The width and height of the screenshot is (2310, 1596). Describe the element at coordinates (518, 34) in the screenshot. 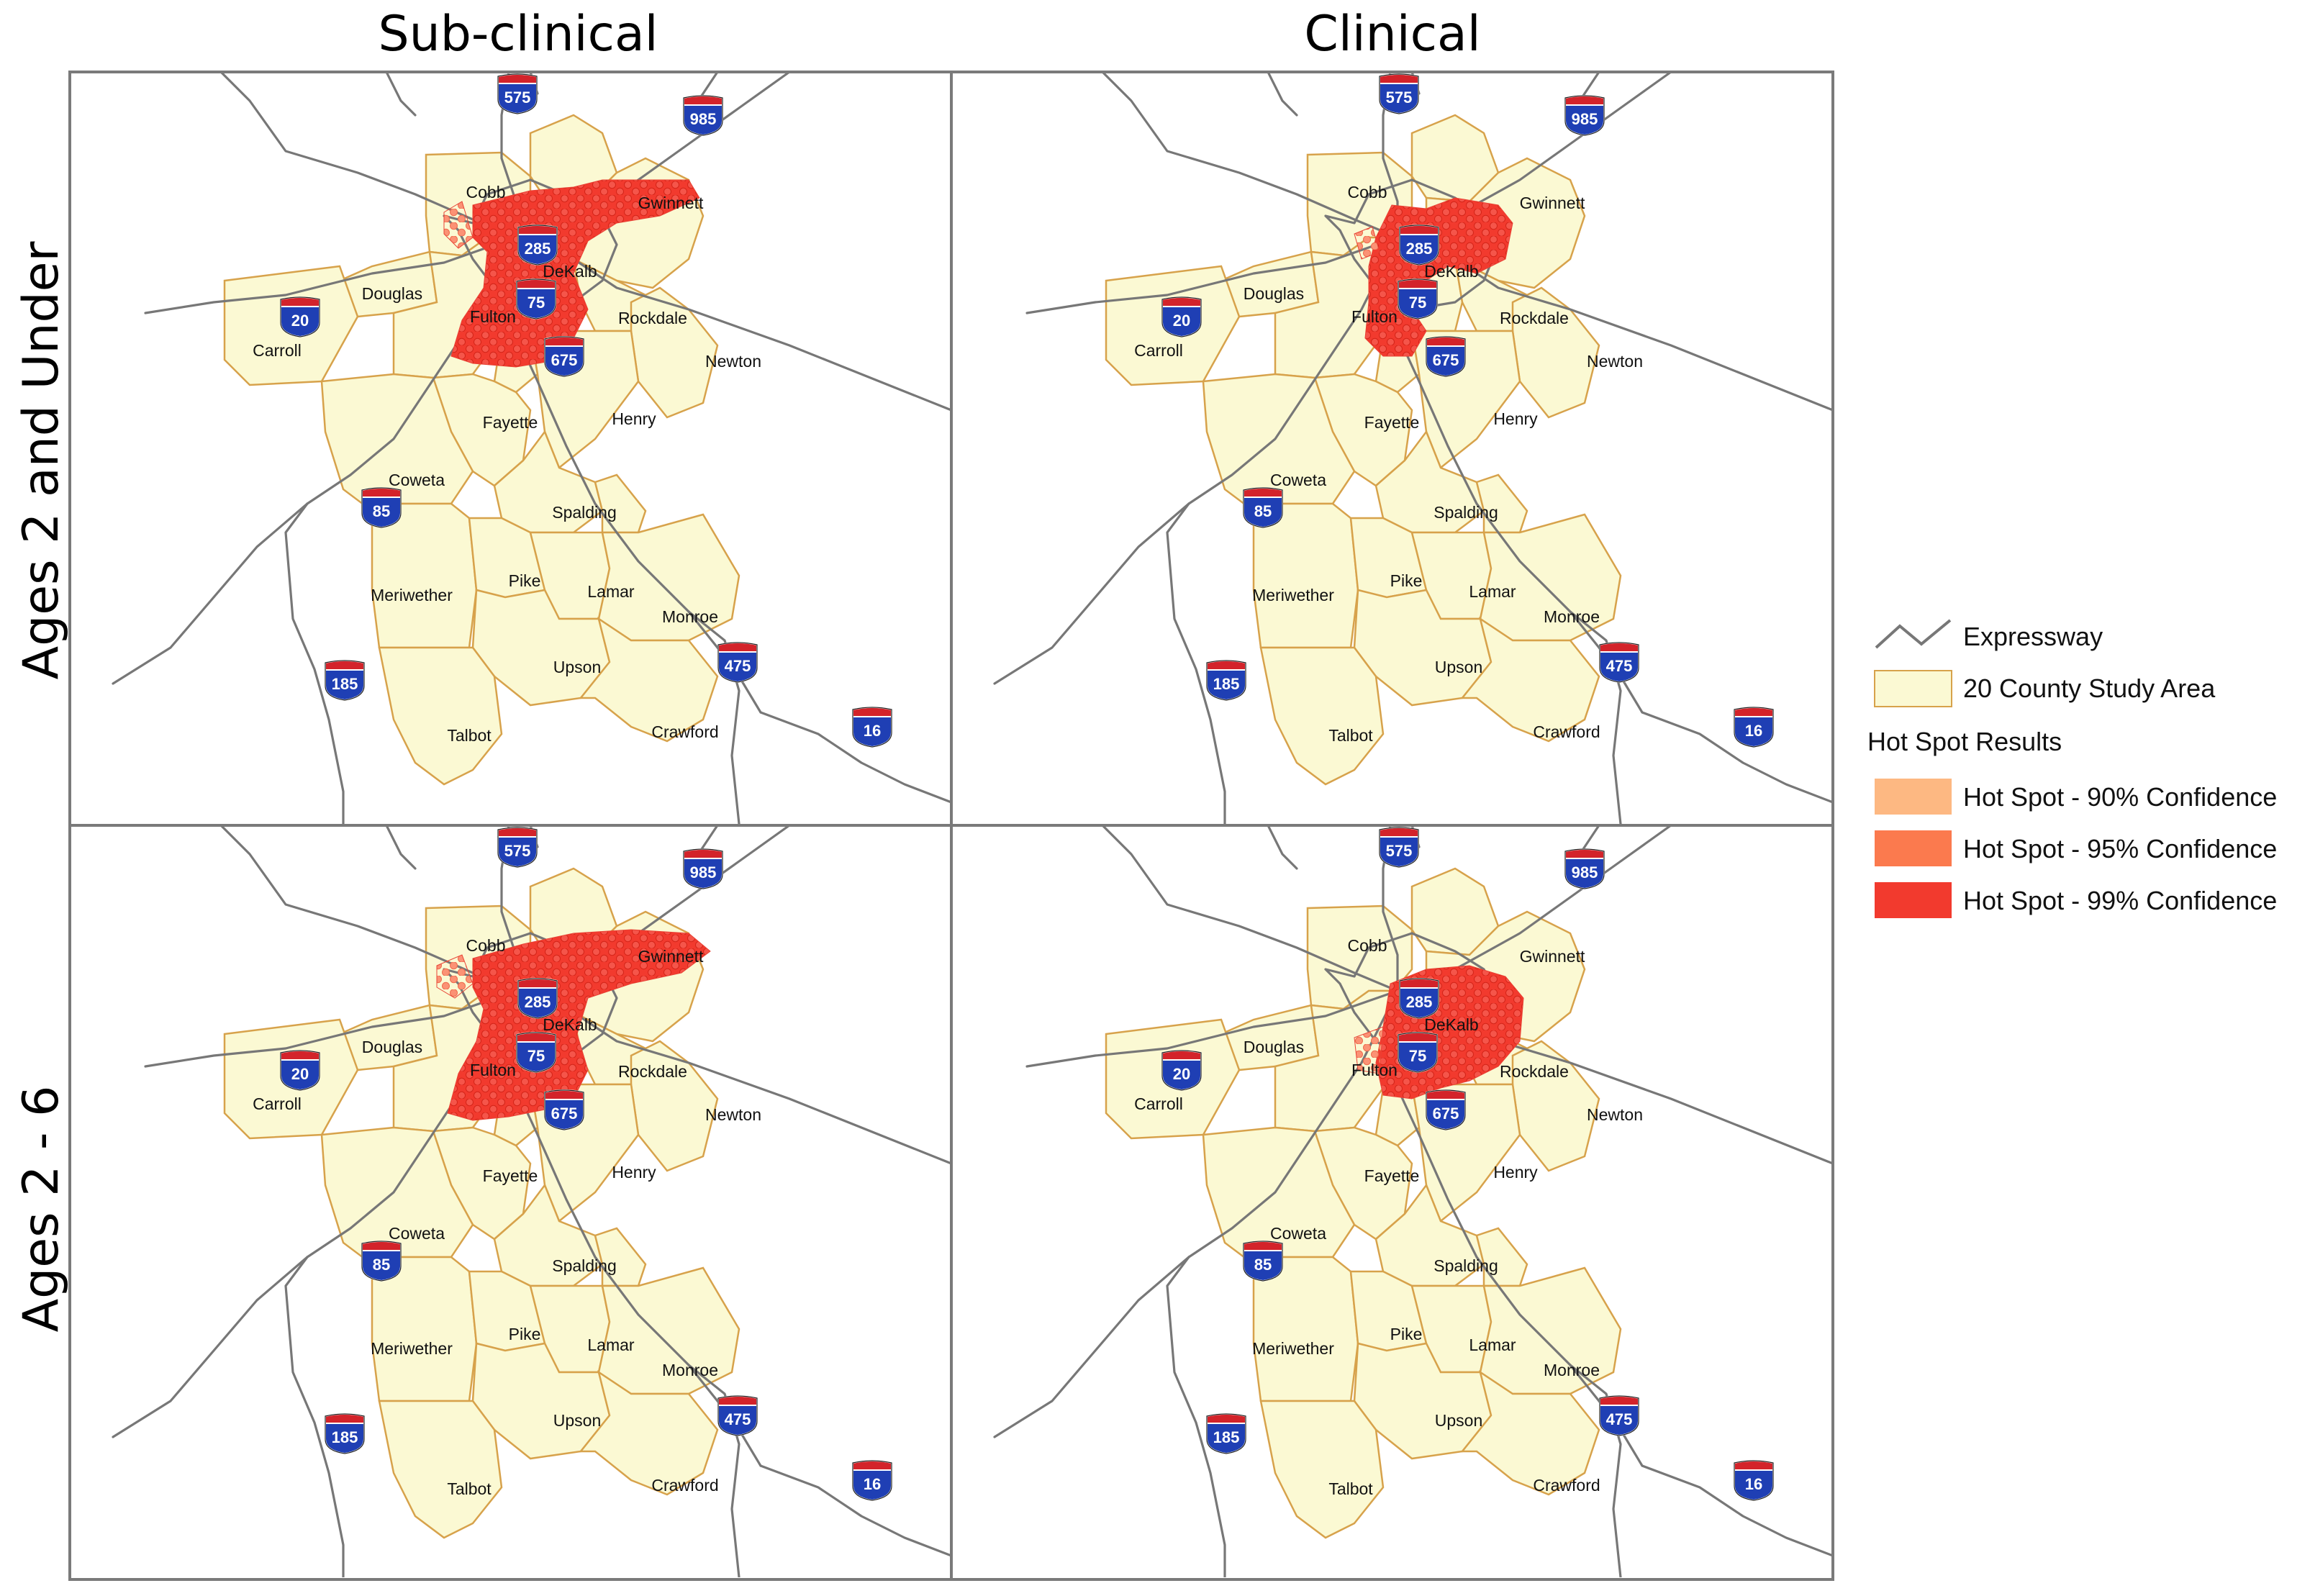

I see `column-title-subclinical: Sub-clinical` at that location.